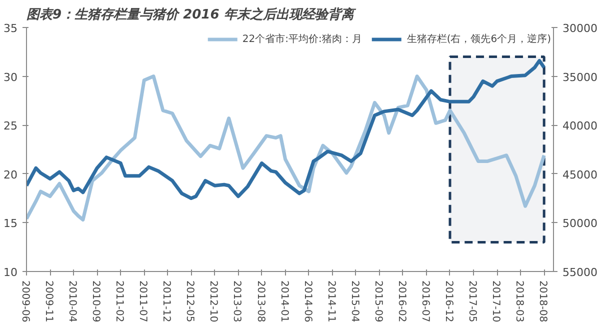  What do you see at coordinates (542, 301) in the screenshot?
I see `x-tick-label: 2018-08` at bounding box center [542, 301].